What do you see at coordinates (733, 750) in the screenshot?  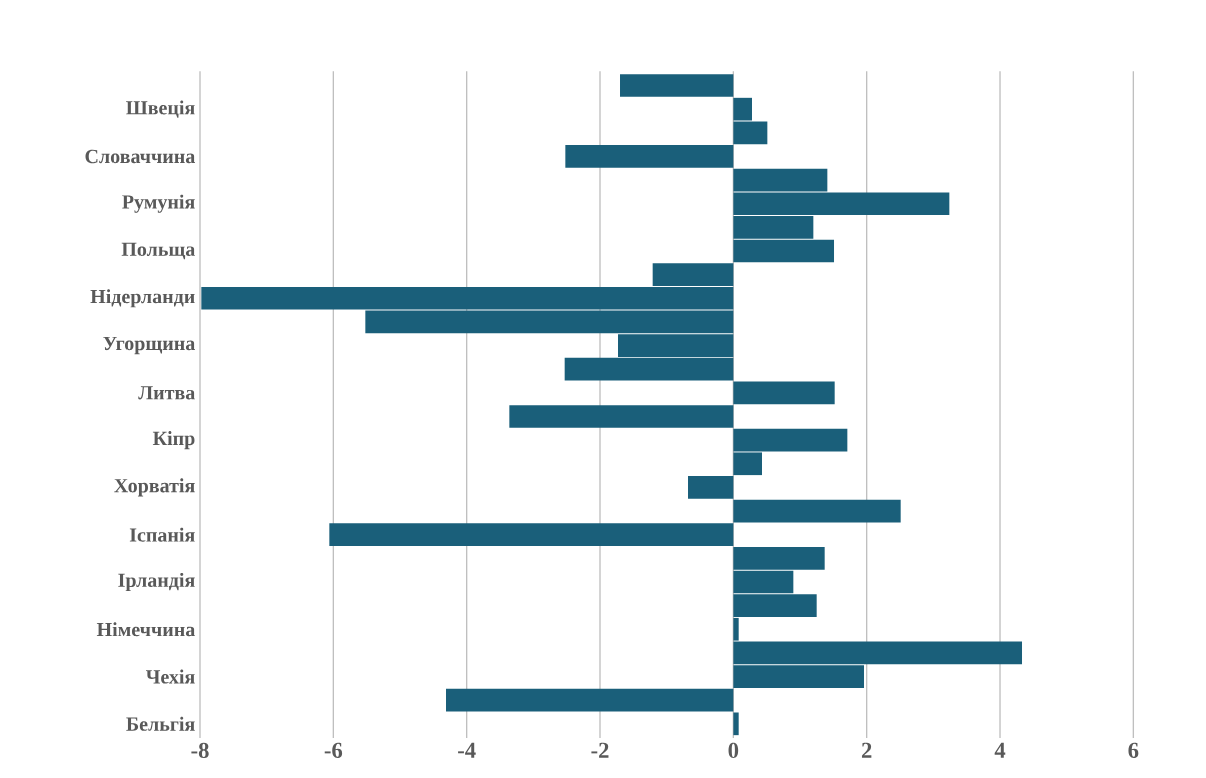 I see `x-tick-label: 0` at bounding box center [733, 750].